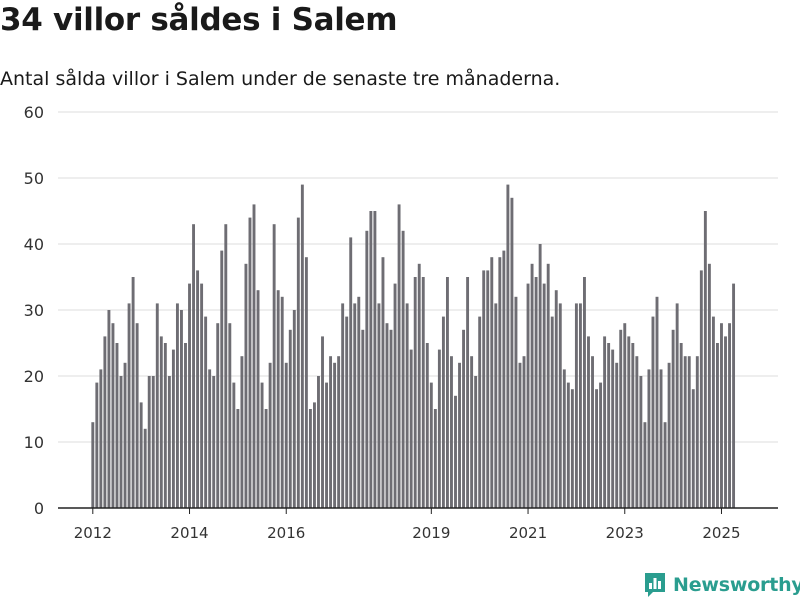 The image size is (800, 600). I want to click on data-labels: 34, so click(738, 2).